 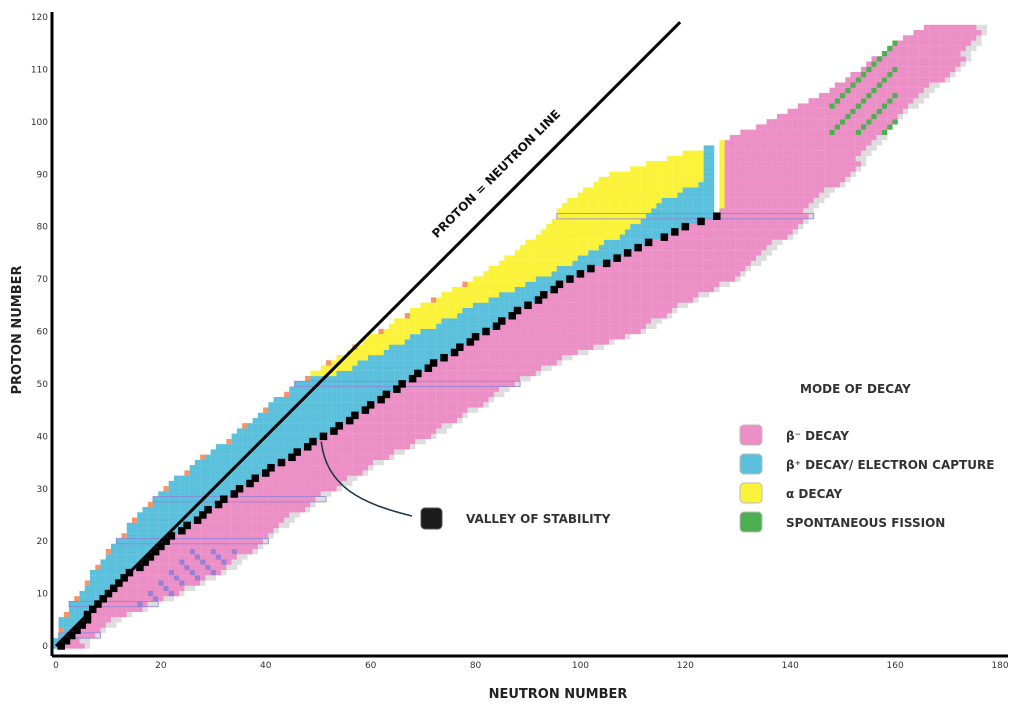 What do you see at coordinates (17, 329) in the screenshot?
I see `y-axis-title: PROTON NUMBER` at bounding box center [17, 329].